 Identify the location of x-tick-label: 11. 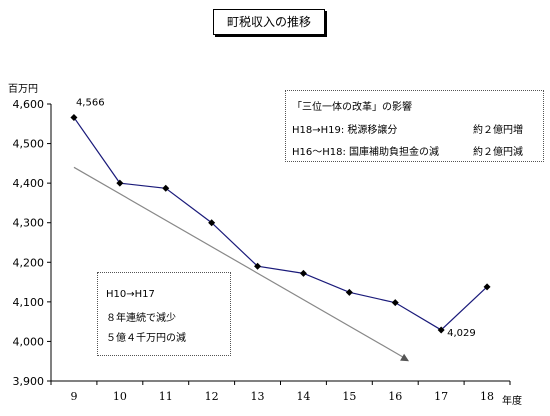
(166, 396).